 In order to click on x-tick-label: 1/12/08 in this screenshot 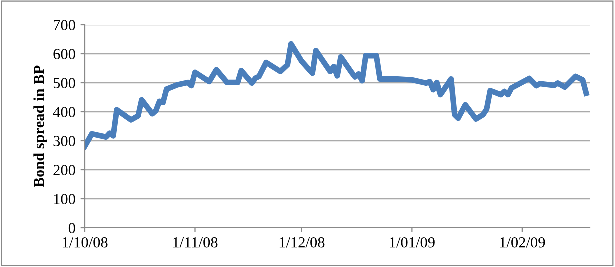, I will do `click(302, 242)`.